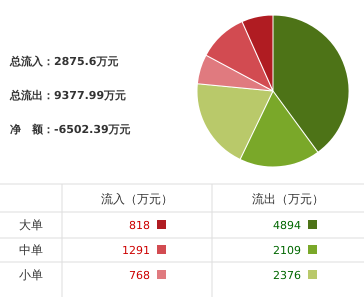 The width and height of the screenshot is (364, 297). I want to click on data-label: 2376, so click(287, 275).